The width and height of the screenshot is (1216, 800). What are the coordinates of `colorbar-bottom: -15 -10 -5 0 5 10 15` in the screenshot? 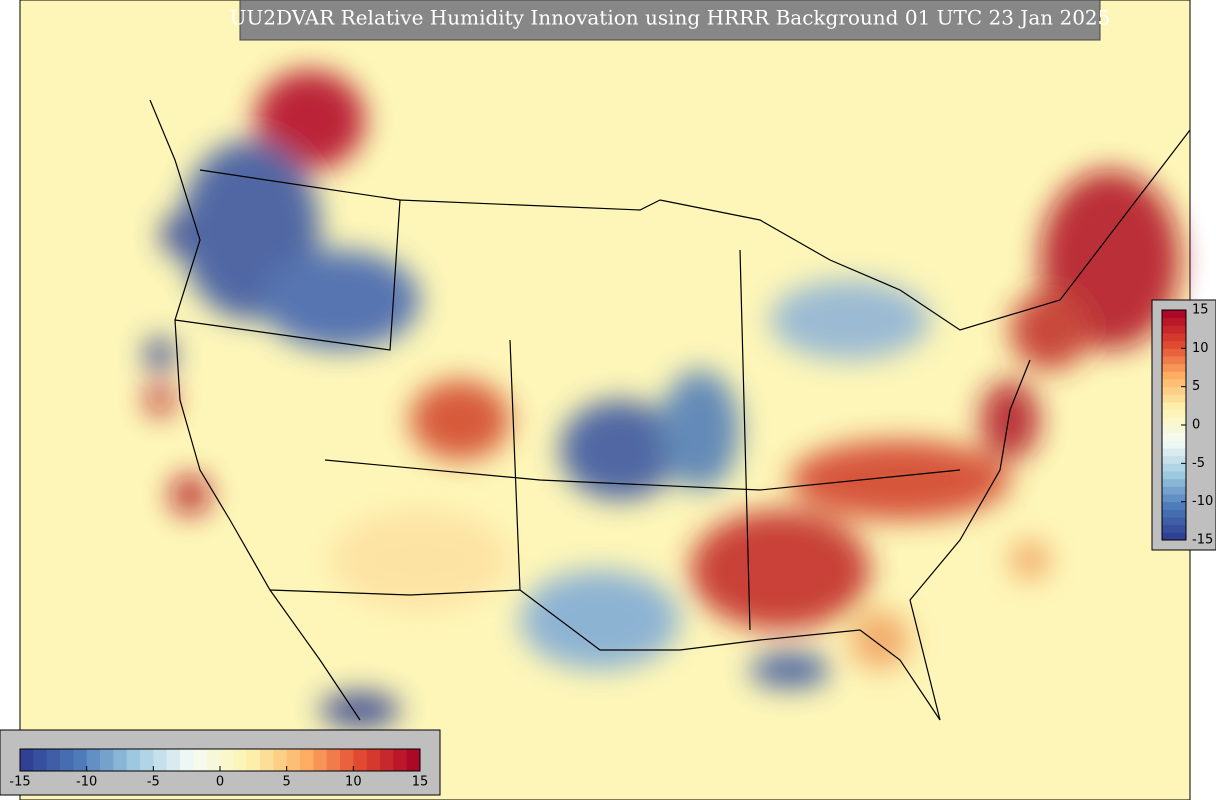 It's located at (220, 762).